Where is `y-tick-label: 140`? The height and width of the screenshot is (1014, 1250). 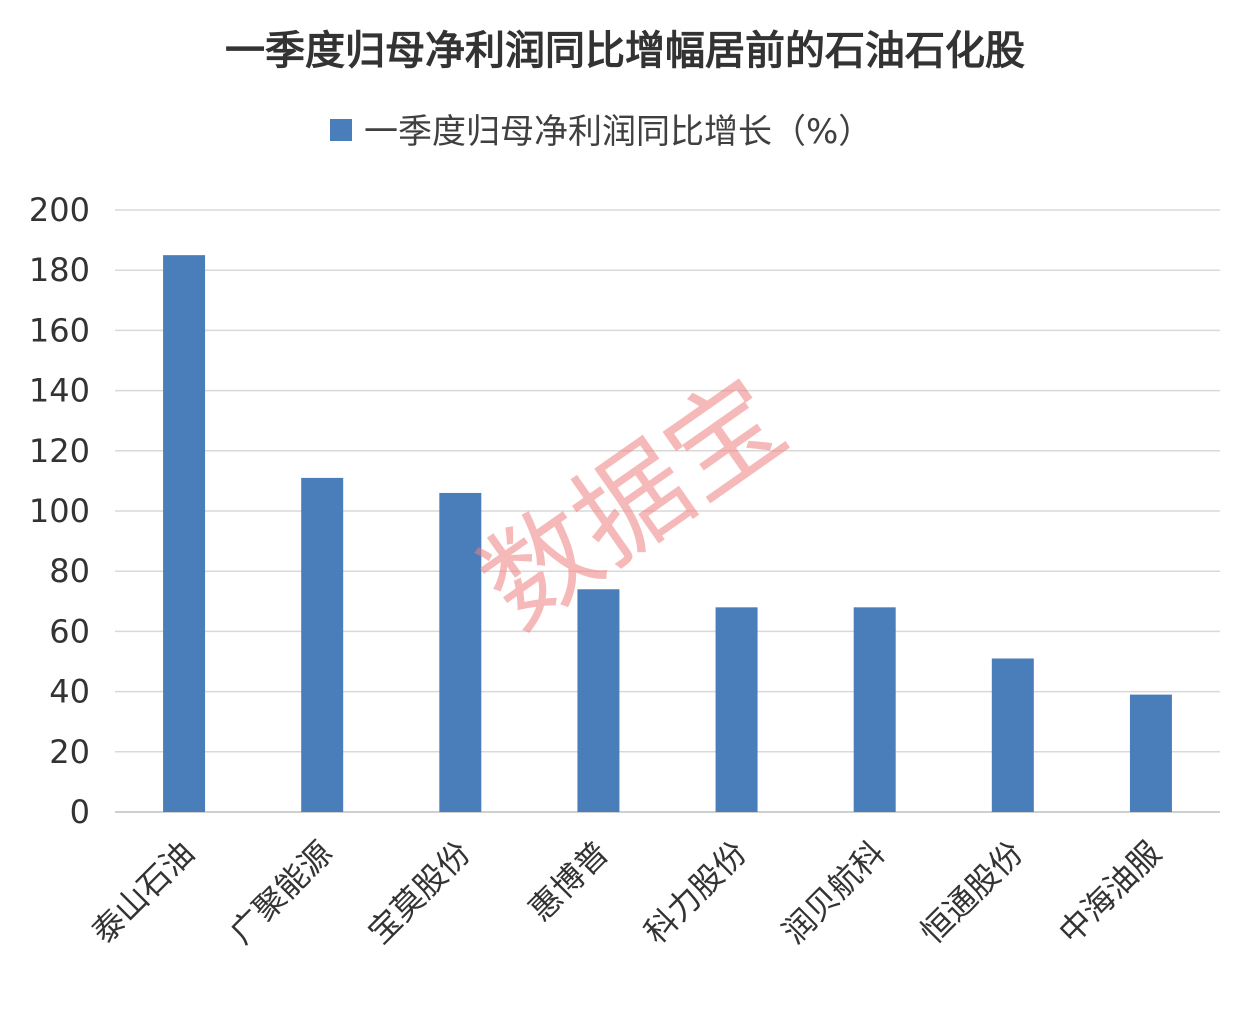
y-tick-label: 140 is located at coordinates (59, 391).